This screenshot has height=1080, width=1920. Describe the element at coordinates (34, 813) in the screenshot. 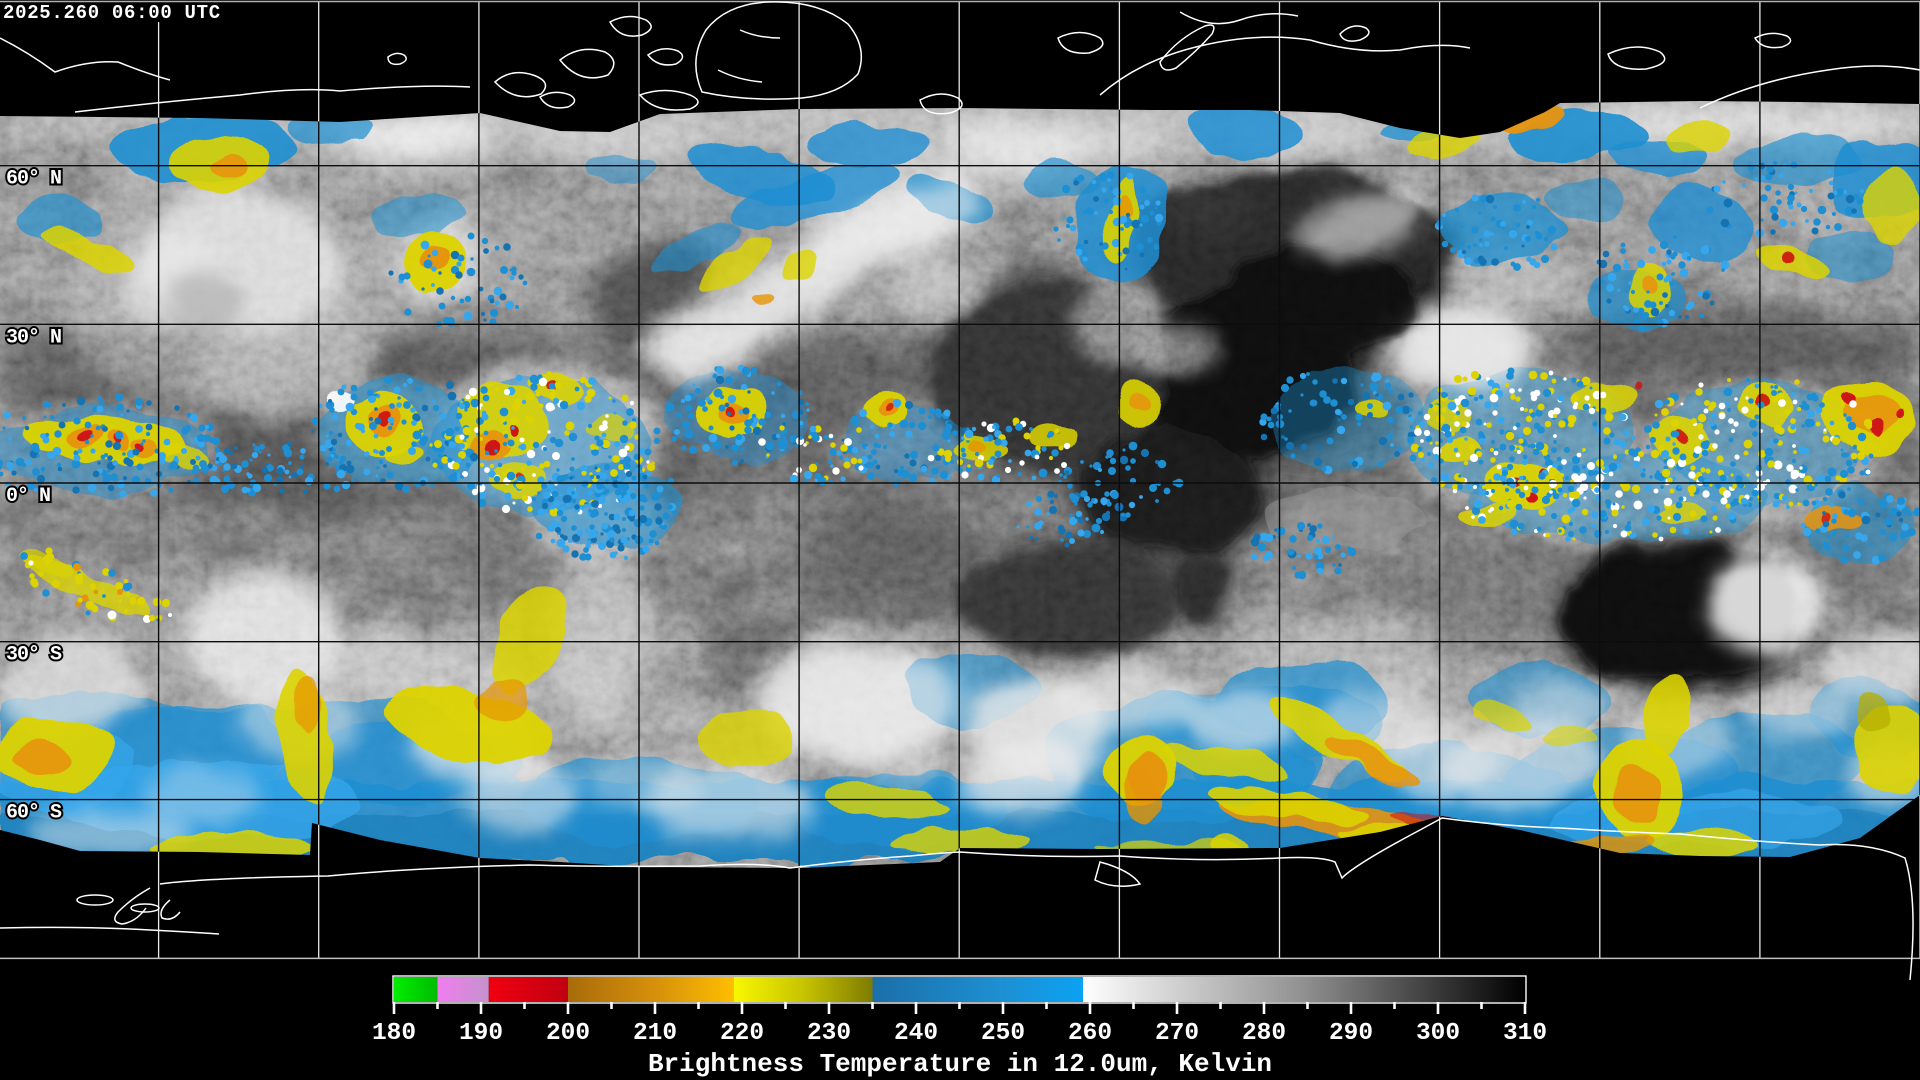

I see `svg-text: 60° S` at that location.